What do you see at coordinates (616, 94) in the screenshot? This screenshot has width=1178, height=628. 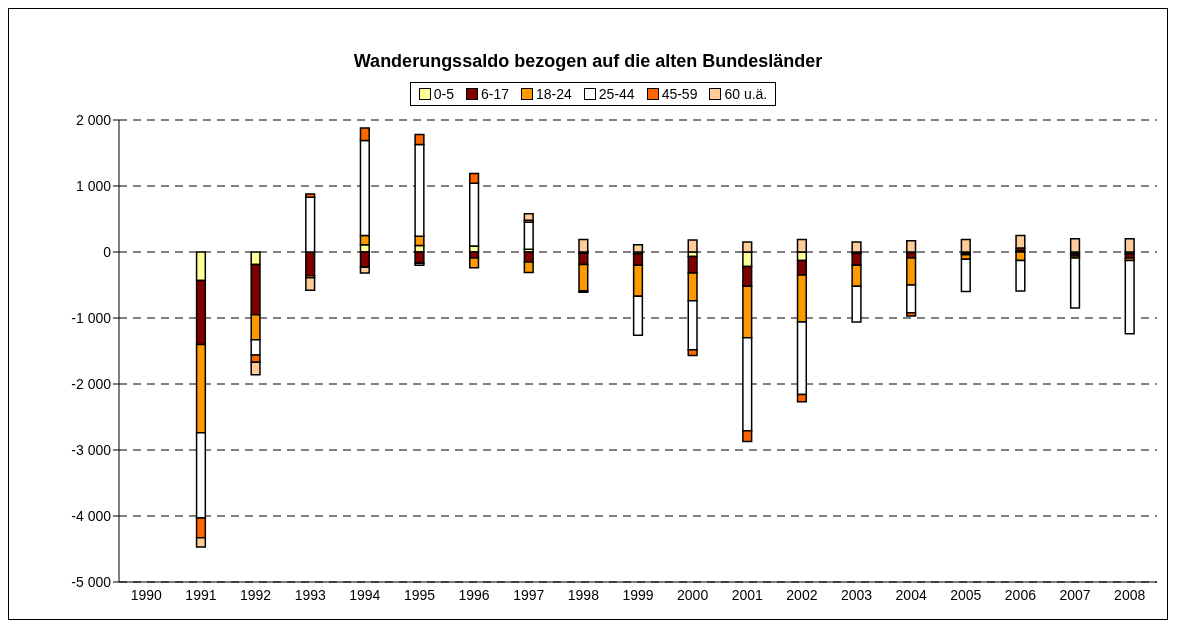 I see `legend-label: 25-44` at bounding box center [616, 94].